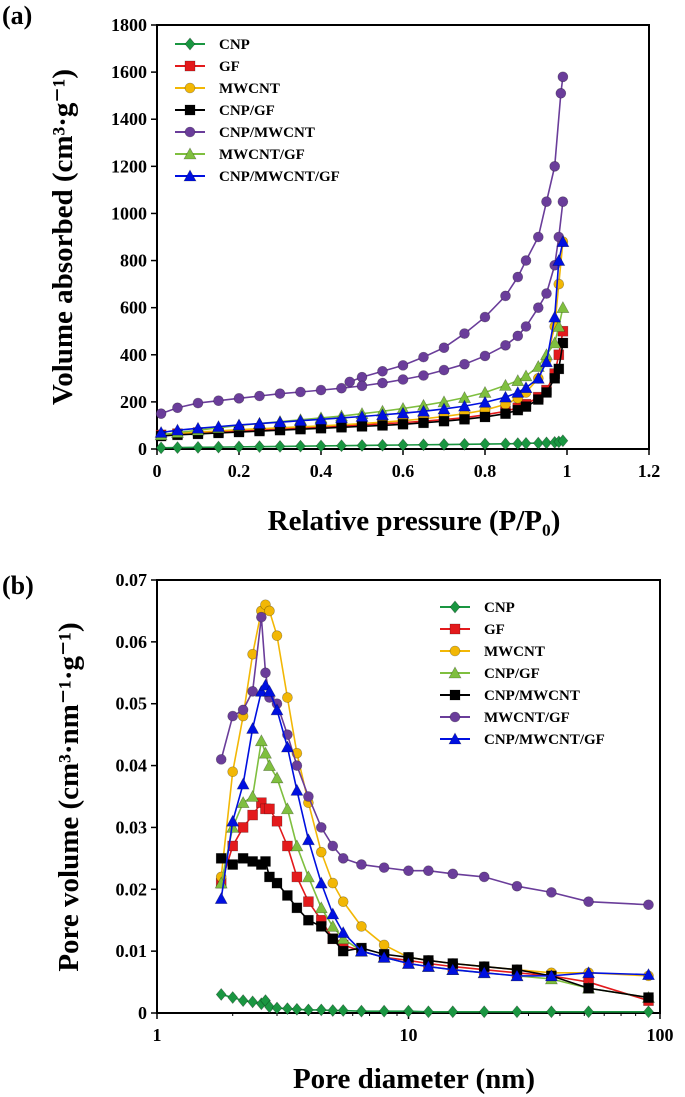 The height and width of the screenshot is (1097, 685). What do you see at coordinates (129, 72) in the screenshot?
I see `y-tick-label: 1600` at bounding box center [129, 72].